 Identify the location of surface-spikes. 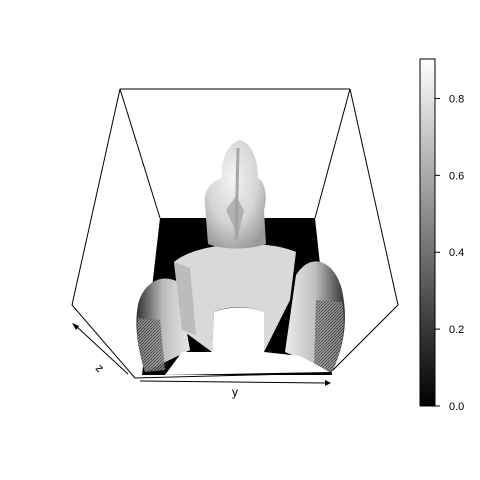
(289, 213).